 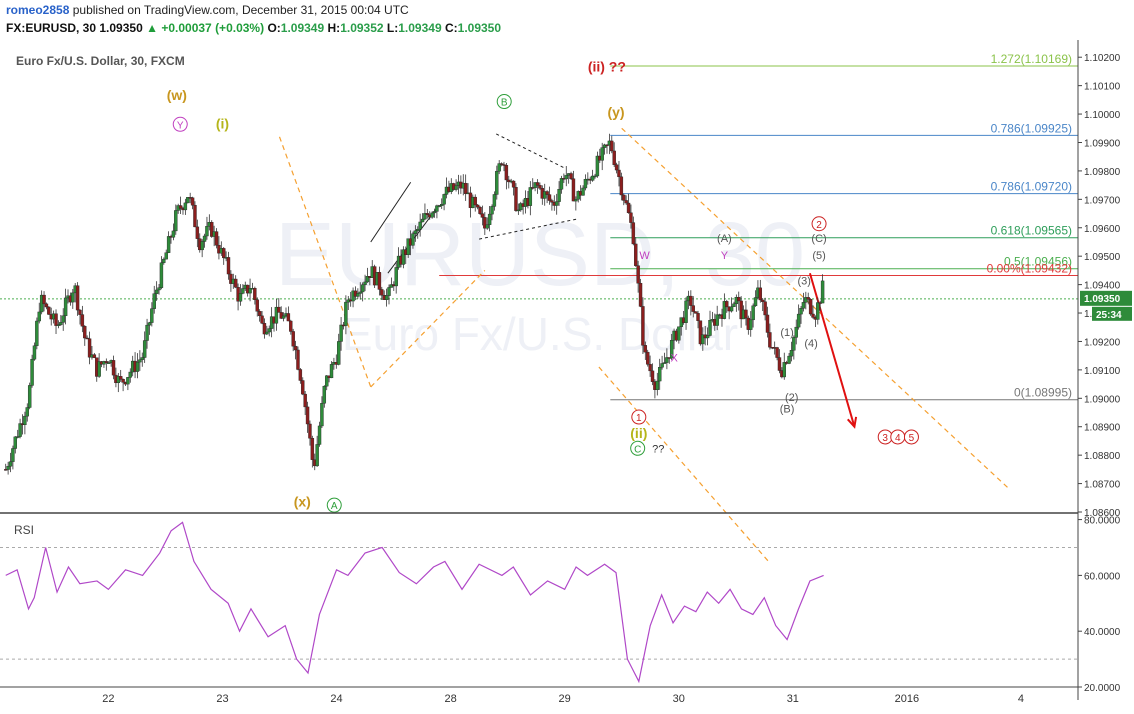 I want to click on price-tick-label: 1.09600, so click(x=1102, y=229).